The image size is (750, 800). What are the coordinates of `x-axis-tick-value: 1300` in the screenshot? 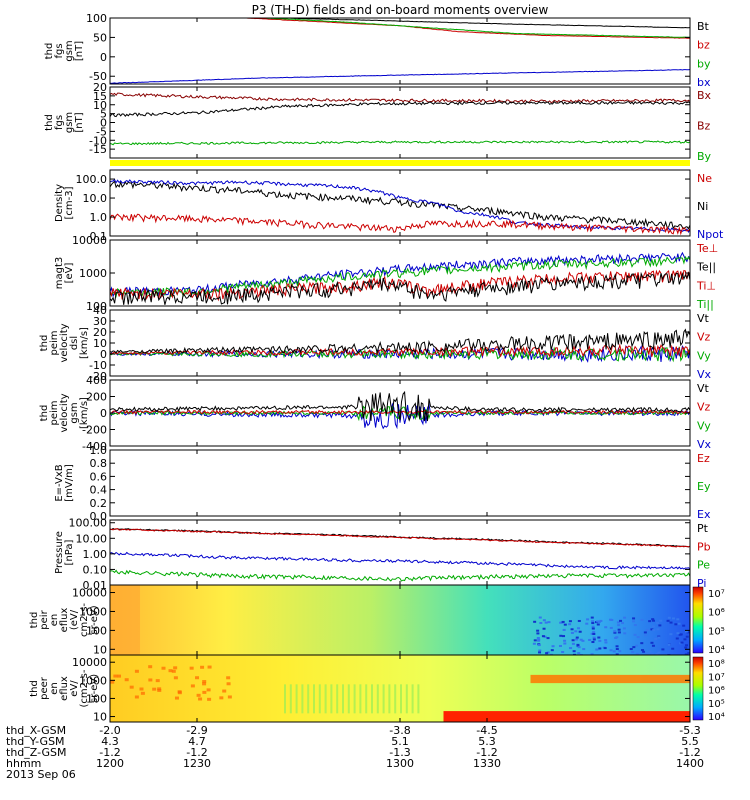 It's located at (400, 763).